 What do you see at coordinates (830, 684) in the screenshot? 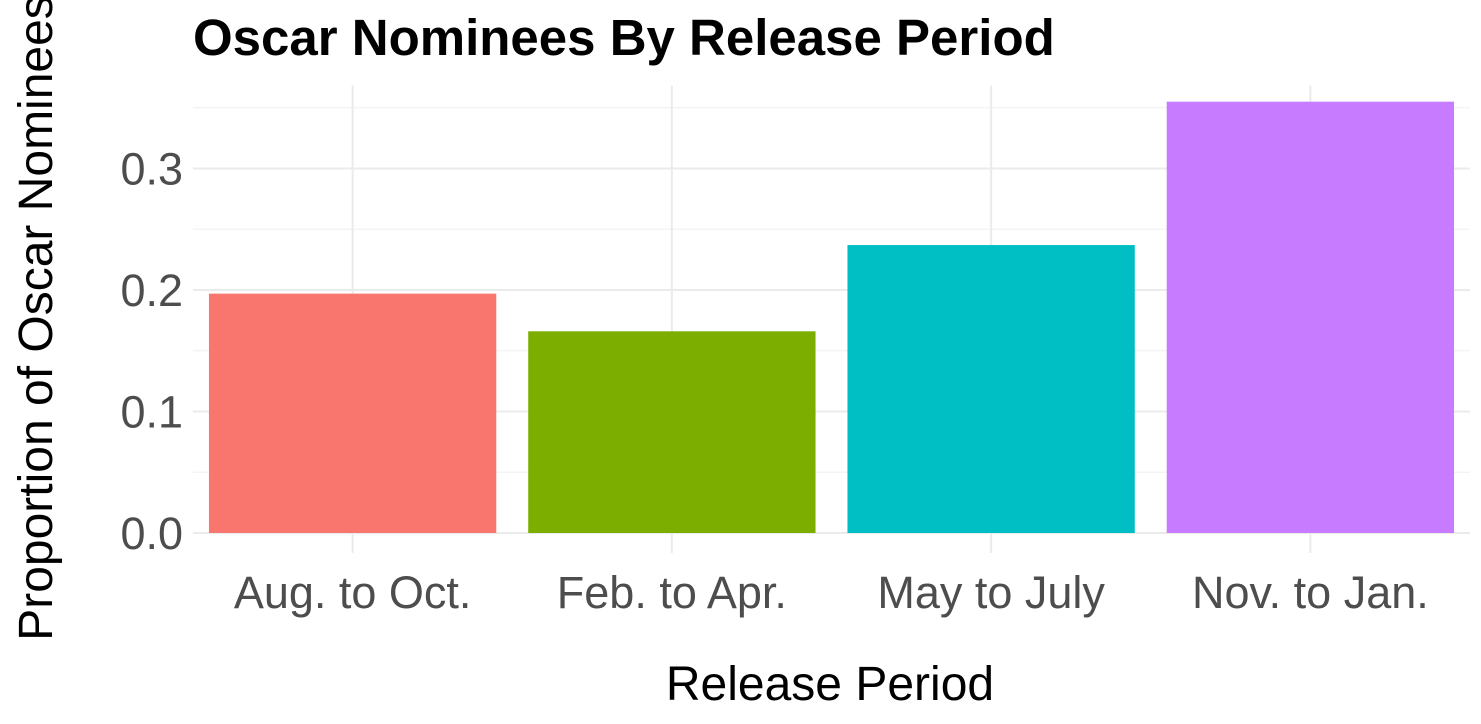
I see `x-axis-title: Release Period` at bounding box center [830, 684].